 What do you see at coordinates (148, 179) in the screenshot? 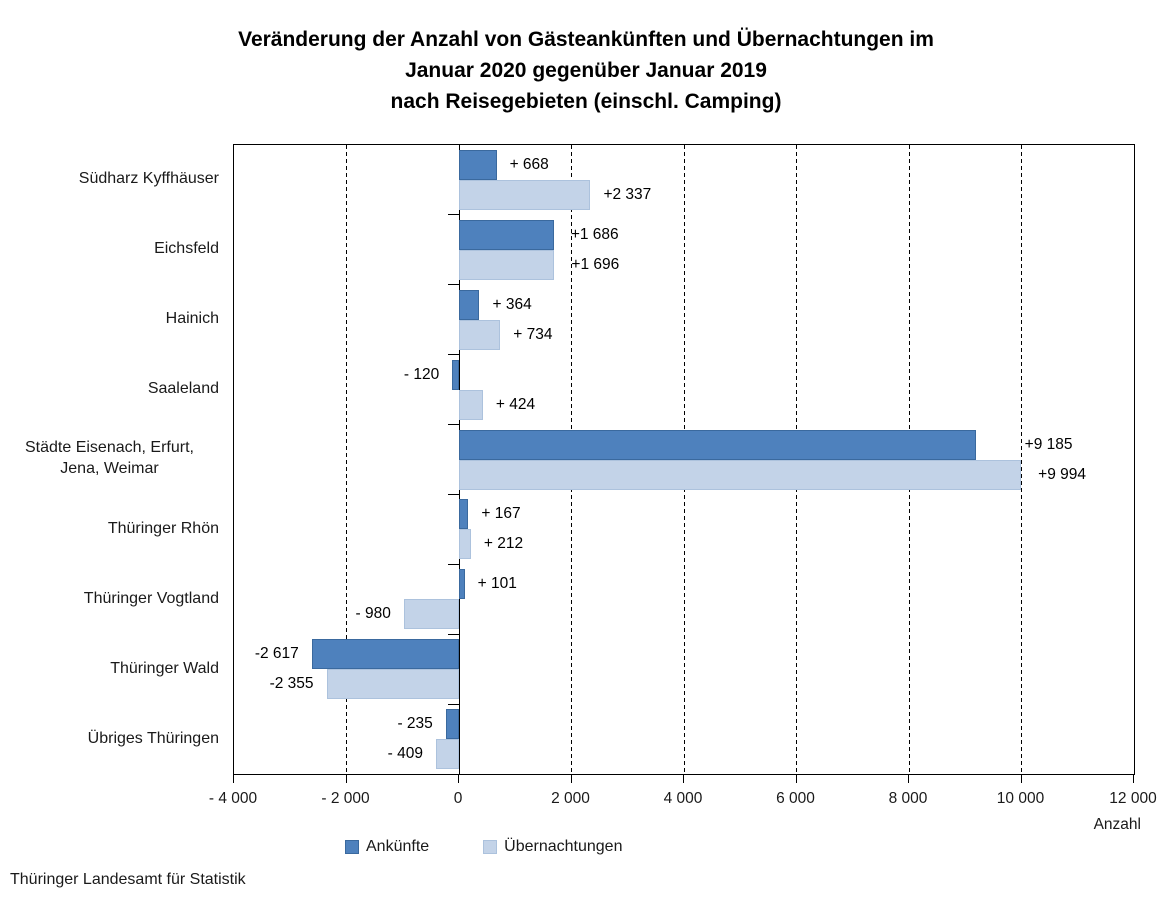
I see `category-label: Südharz Kyffhäuser` at bounding box center [148, 179].